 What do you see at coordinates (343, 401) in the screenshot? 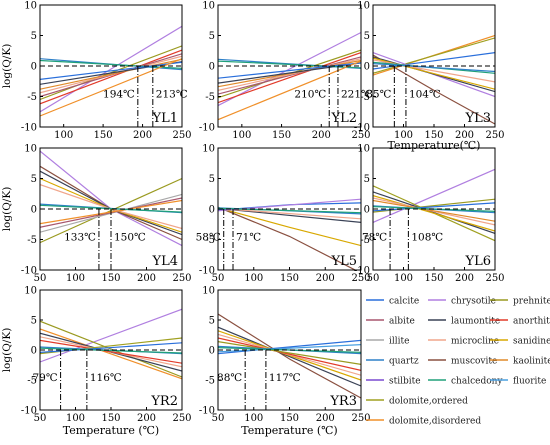
I see `panel-label: YR3` at bounding box center [343, 401].